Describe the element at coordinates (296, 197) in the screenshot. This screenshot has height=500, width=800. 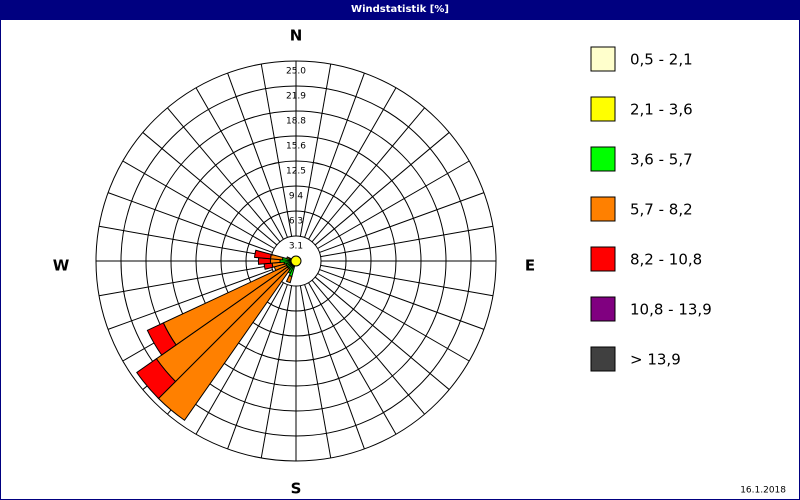
I see `ring-label: 9.4` at that location.